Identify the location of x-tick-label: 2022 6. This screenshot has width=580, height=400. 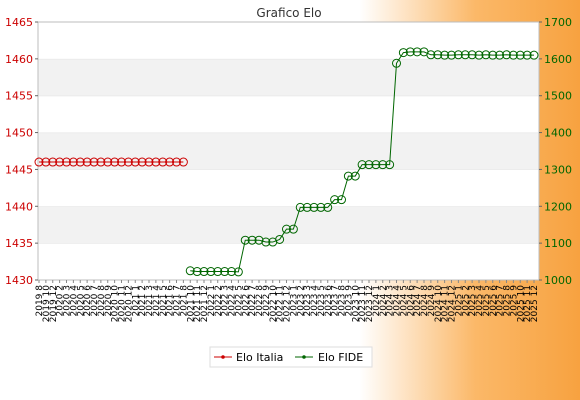
(246, 301).